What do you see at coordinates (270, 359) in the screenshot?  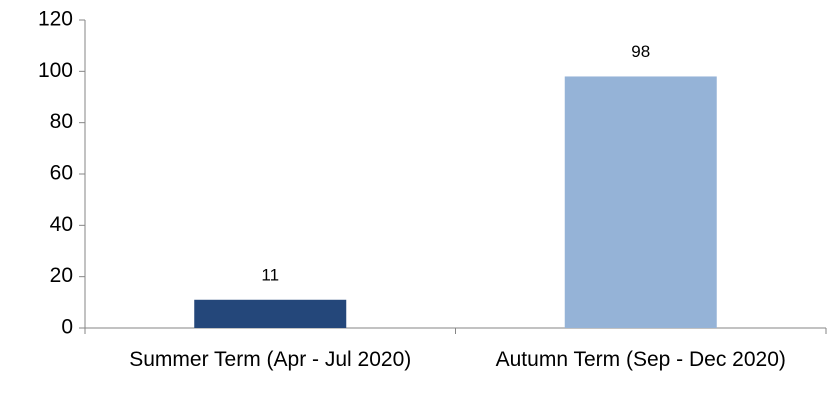 I see `x-tick-label: Summer Term (Apr - Jul 2020)` at bounding box center [270, 359].